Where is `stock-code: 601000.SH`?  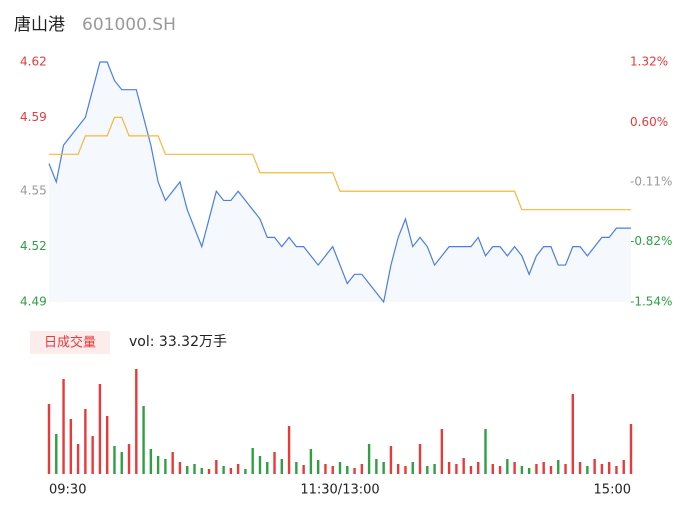 stock-code: 601000.SH is located at coordinates (129, 25).